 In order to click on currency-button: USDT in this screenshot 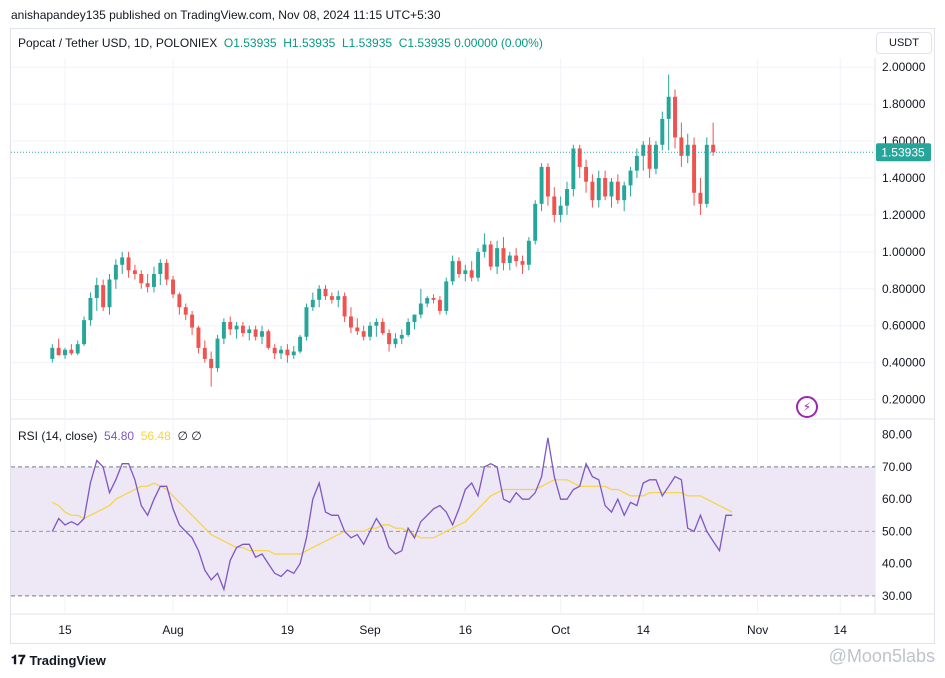, I will do `click(904, 43)`.